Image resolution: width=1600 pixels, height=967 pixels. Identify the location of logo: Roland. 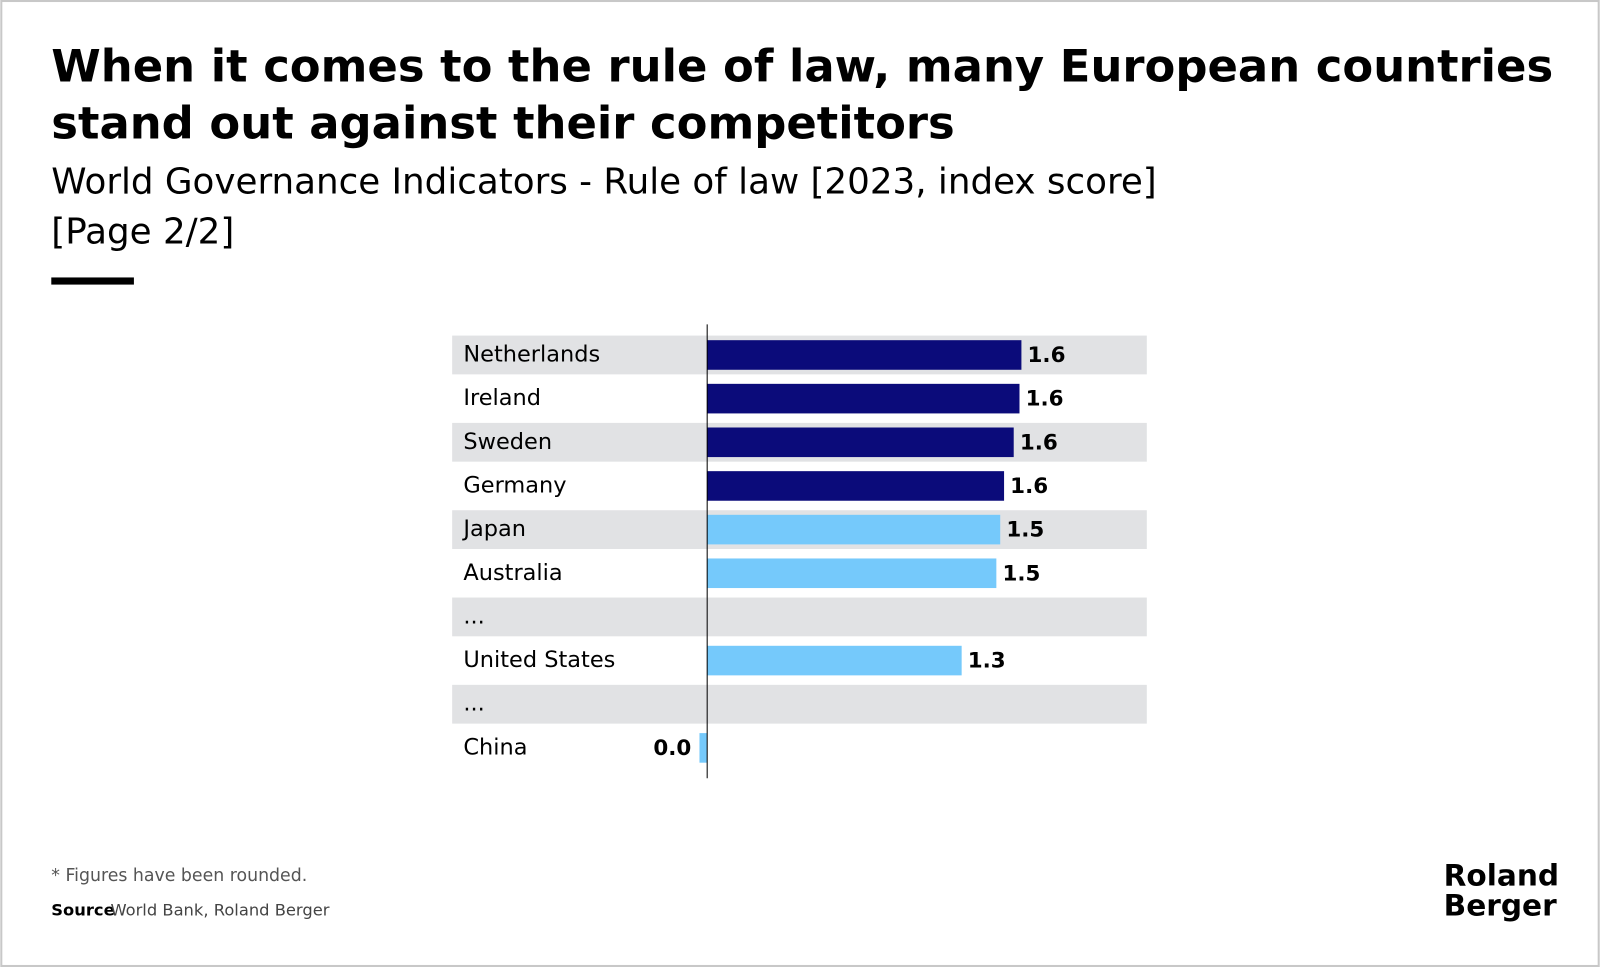
(1501, 876).